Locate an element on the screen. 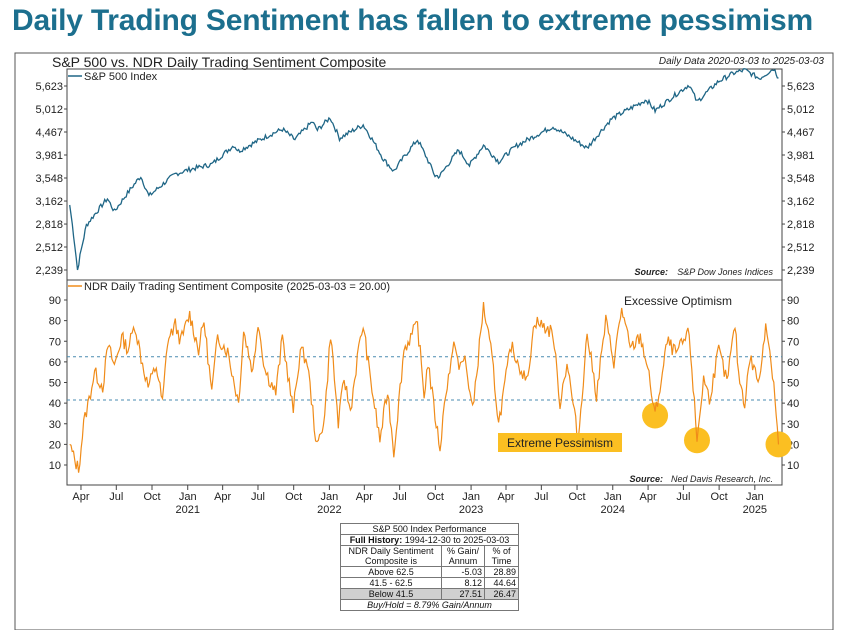 This screenshot has height=630, width=849. y-tick-label-right: 5,623 is located at coordinates (801, 87).